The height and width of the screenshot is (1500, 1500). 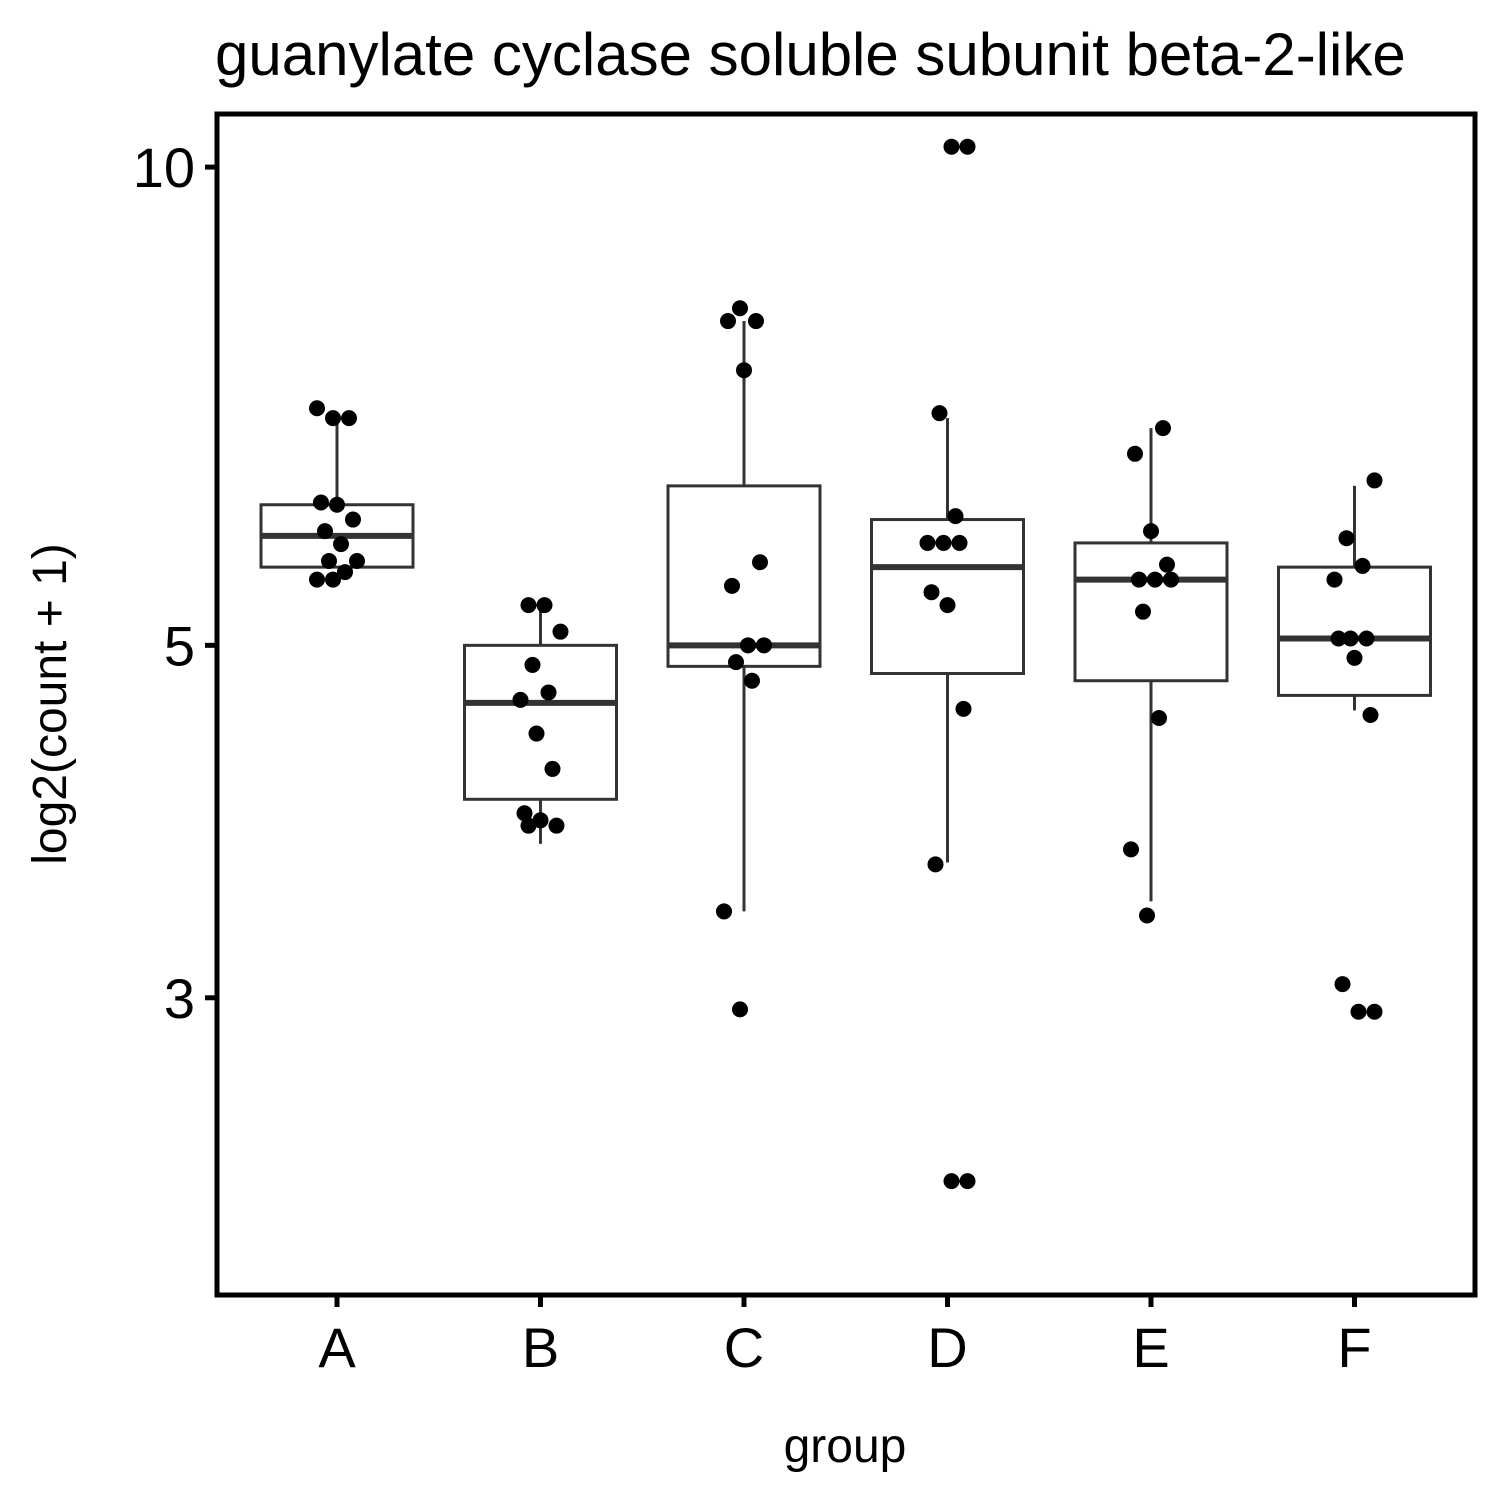 What do you see at coordinates (540, 722) in the screenshot?
I see `box-B` at bounding box center [540, 722].